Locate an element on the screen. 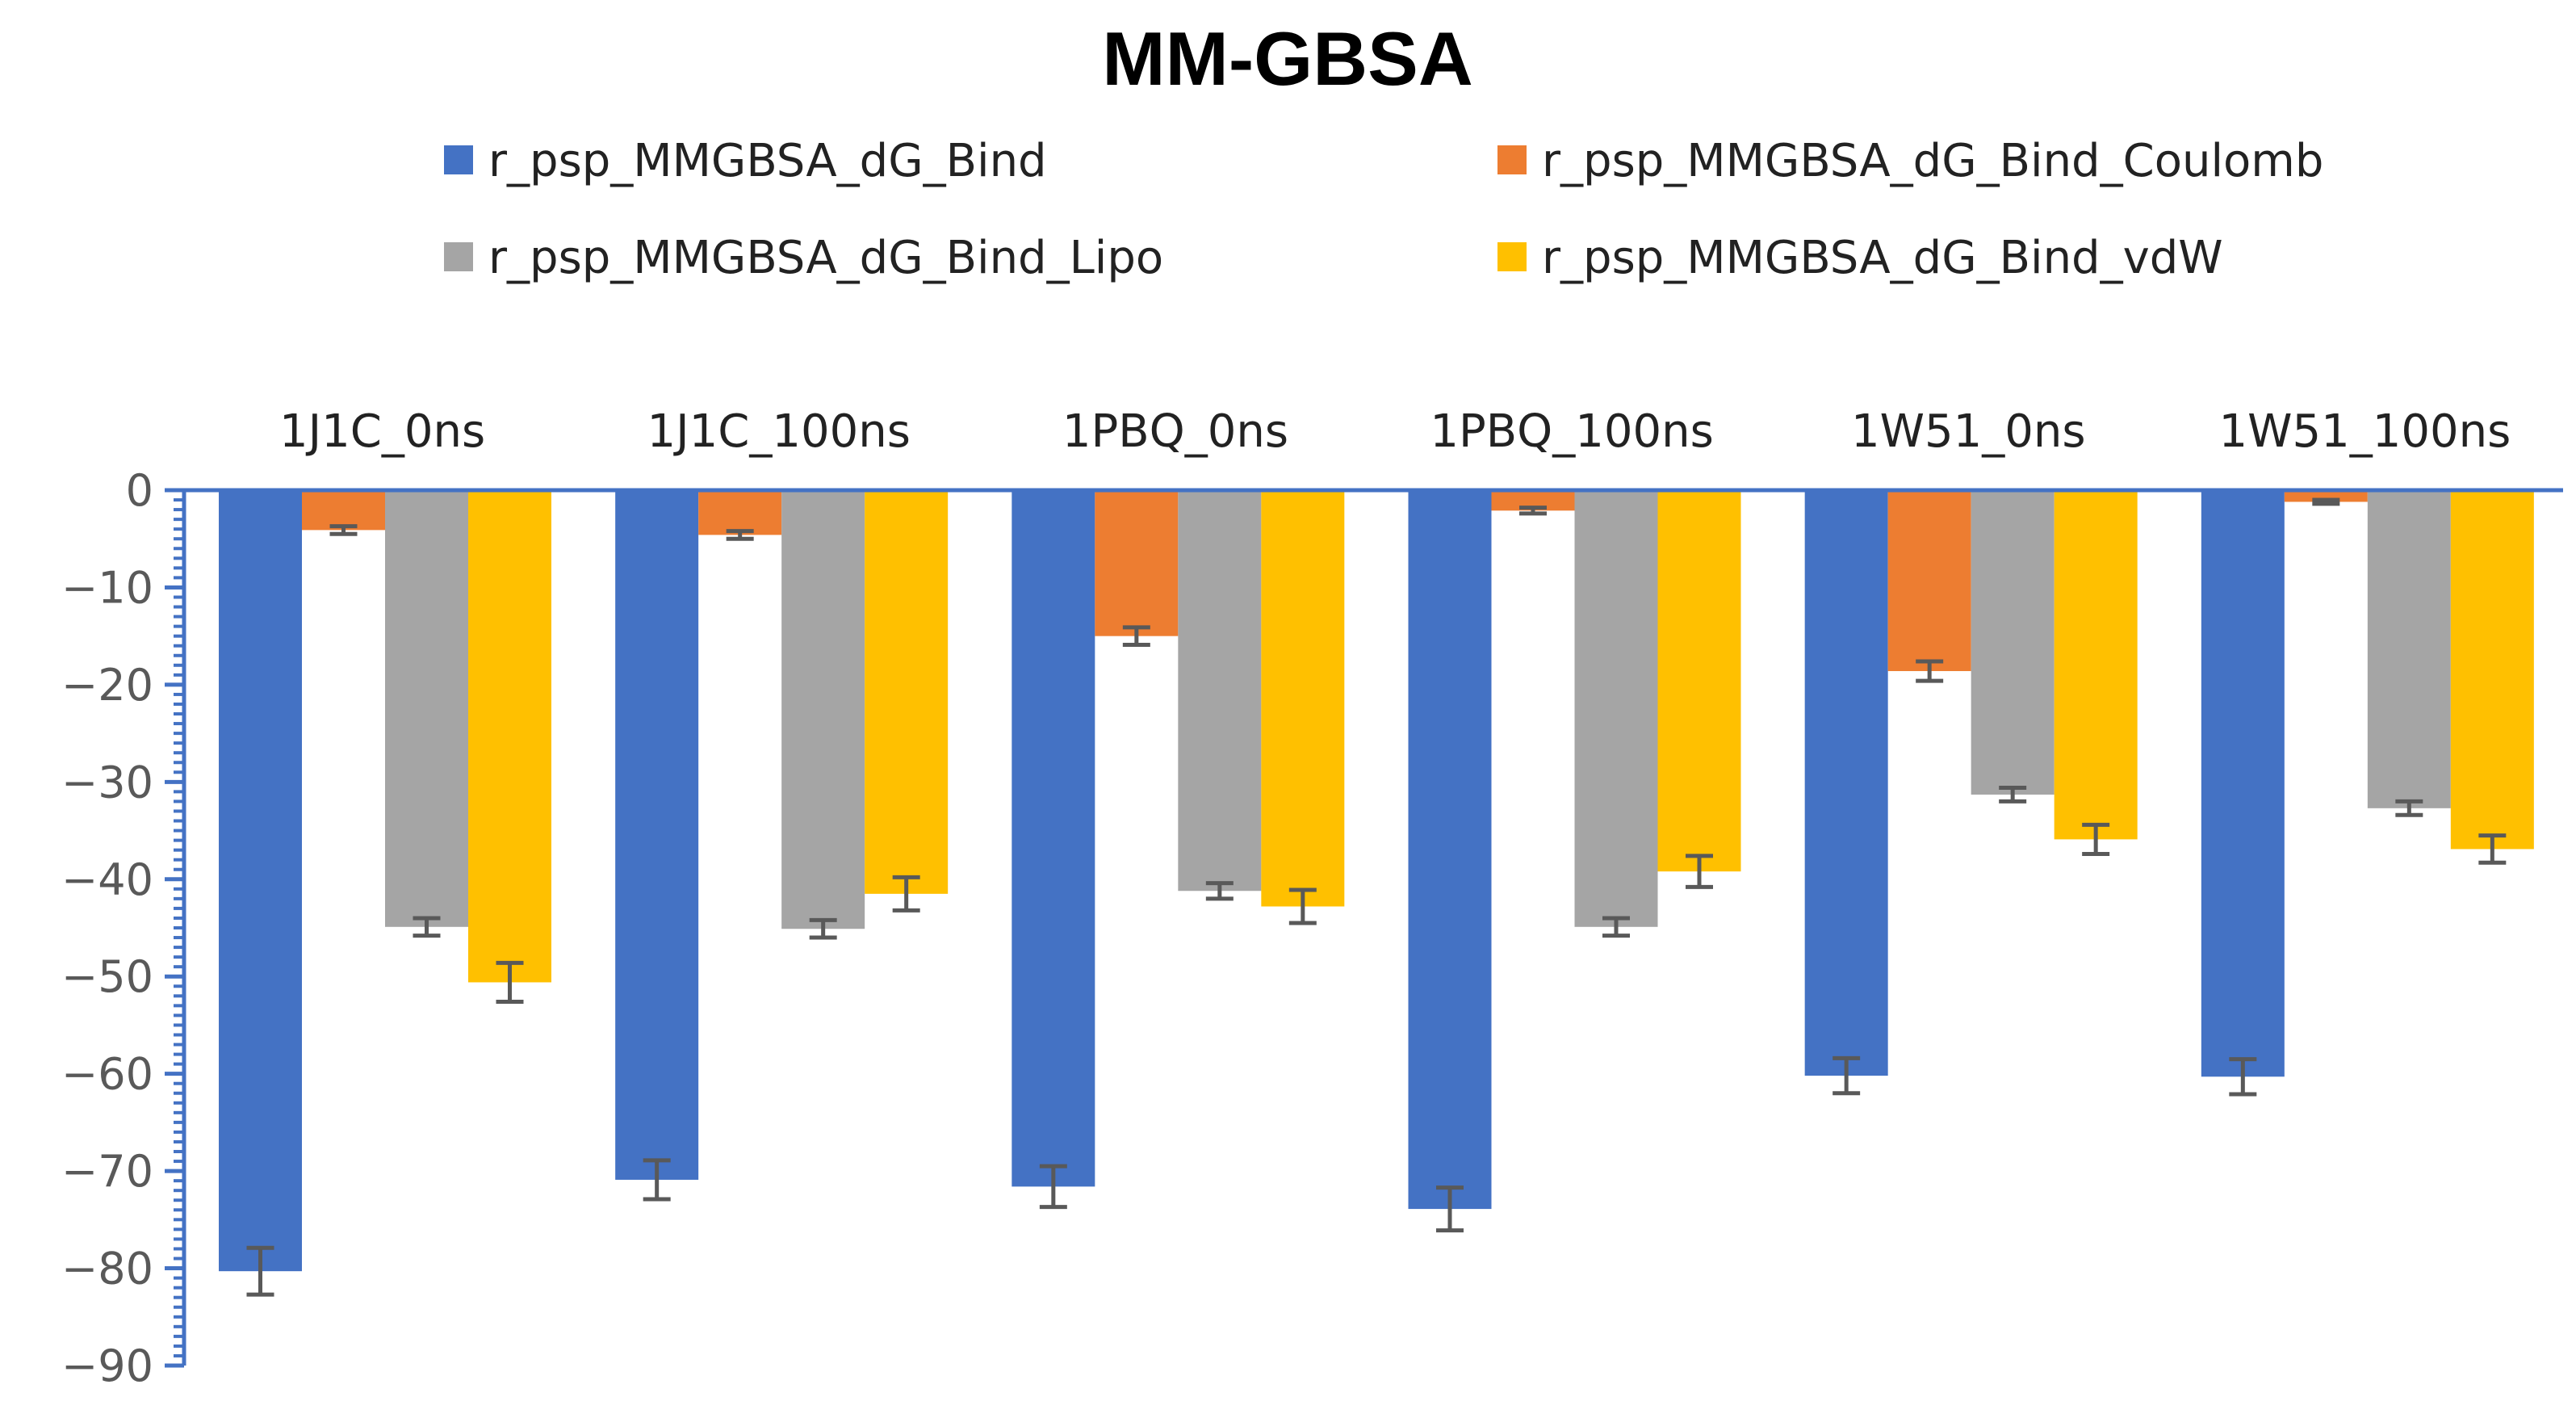  legend-label-dg-bind: r_psp_MMGBSA_dG_Bind is located at coordinates (767, 161).